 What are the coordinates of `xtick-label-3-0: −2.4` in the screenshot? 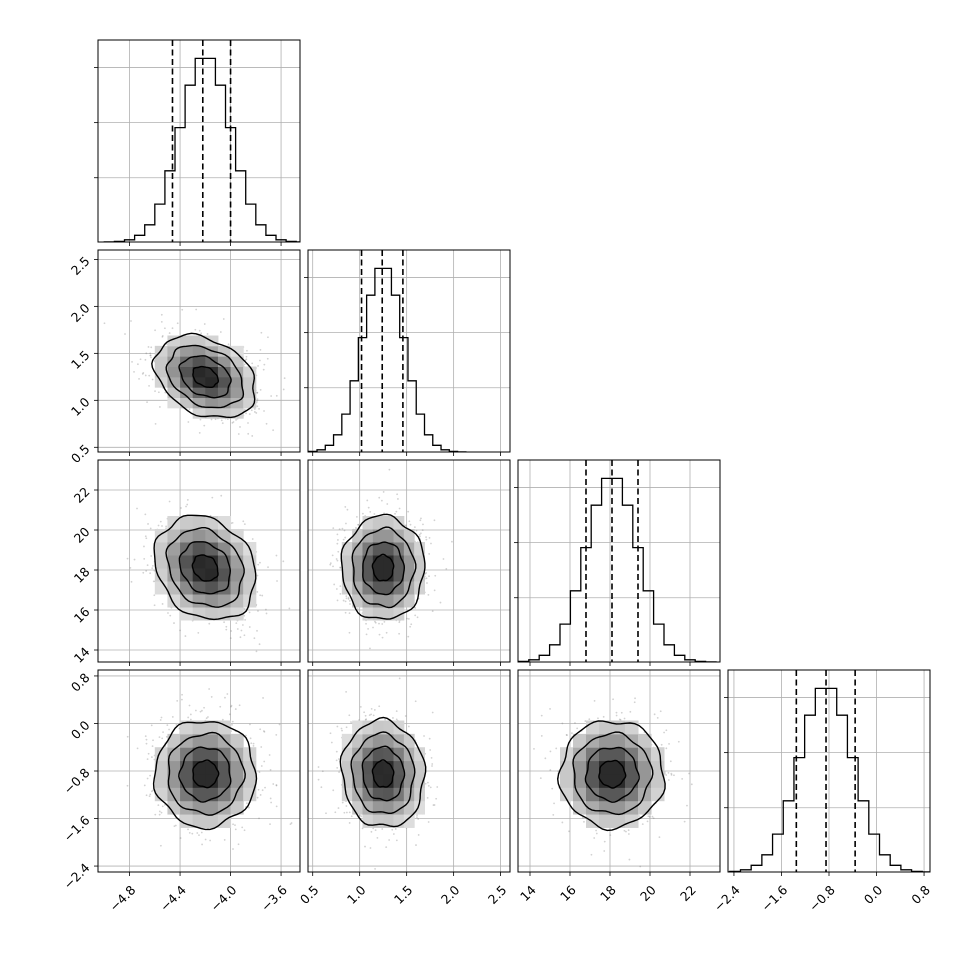 It's located at (727, 898).